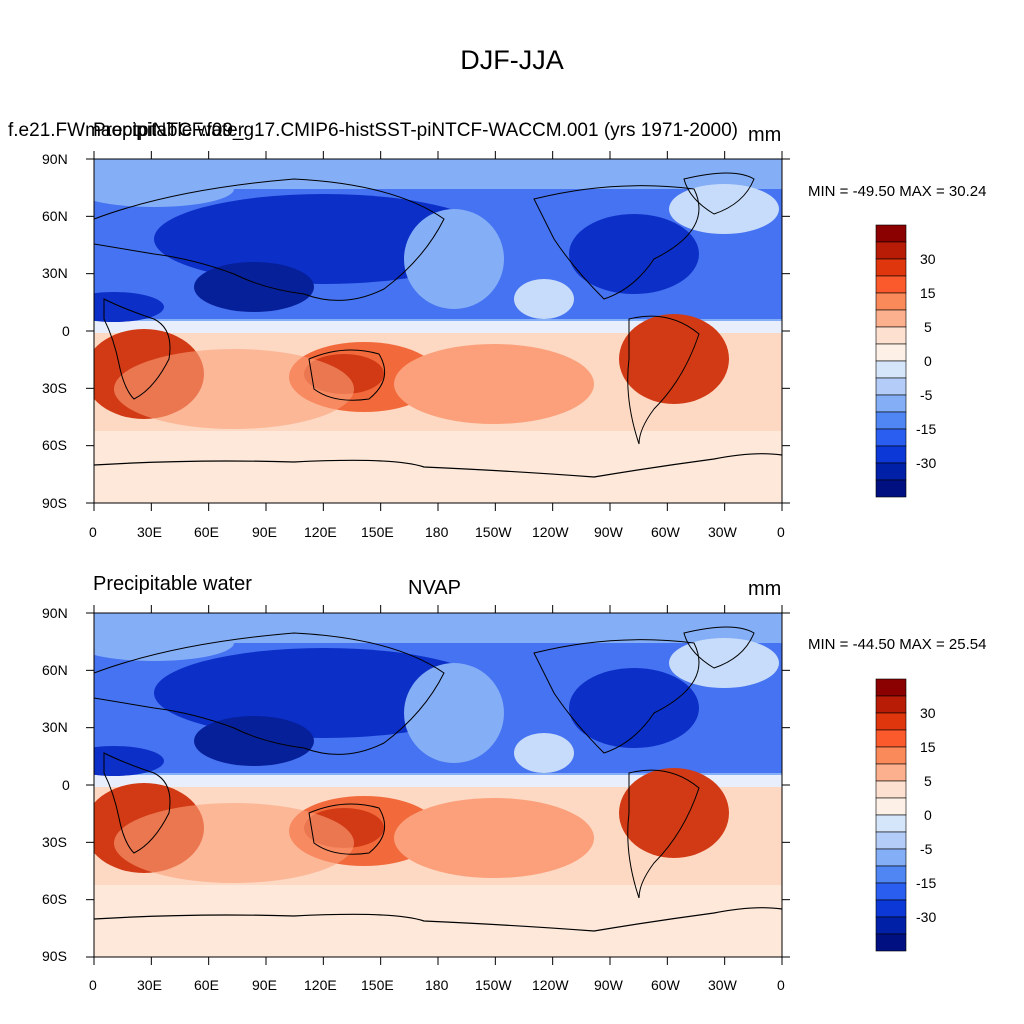  I want to click on cbar1-label-m15: -15, so click(926, 429).